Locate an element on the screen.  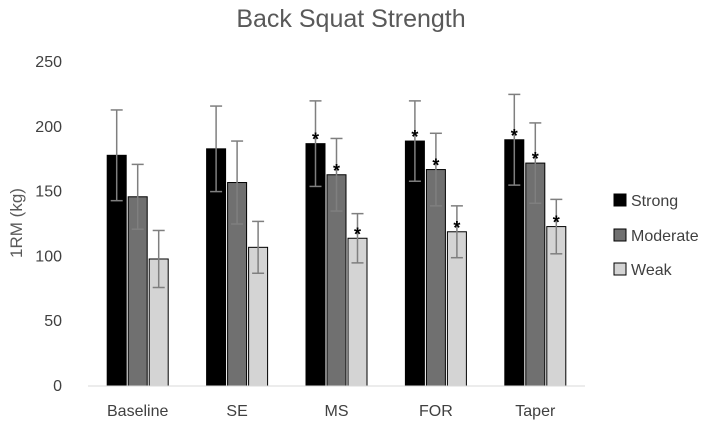
significance-markers-group: * * * * * * * * * is located at coordinates (436, 185).